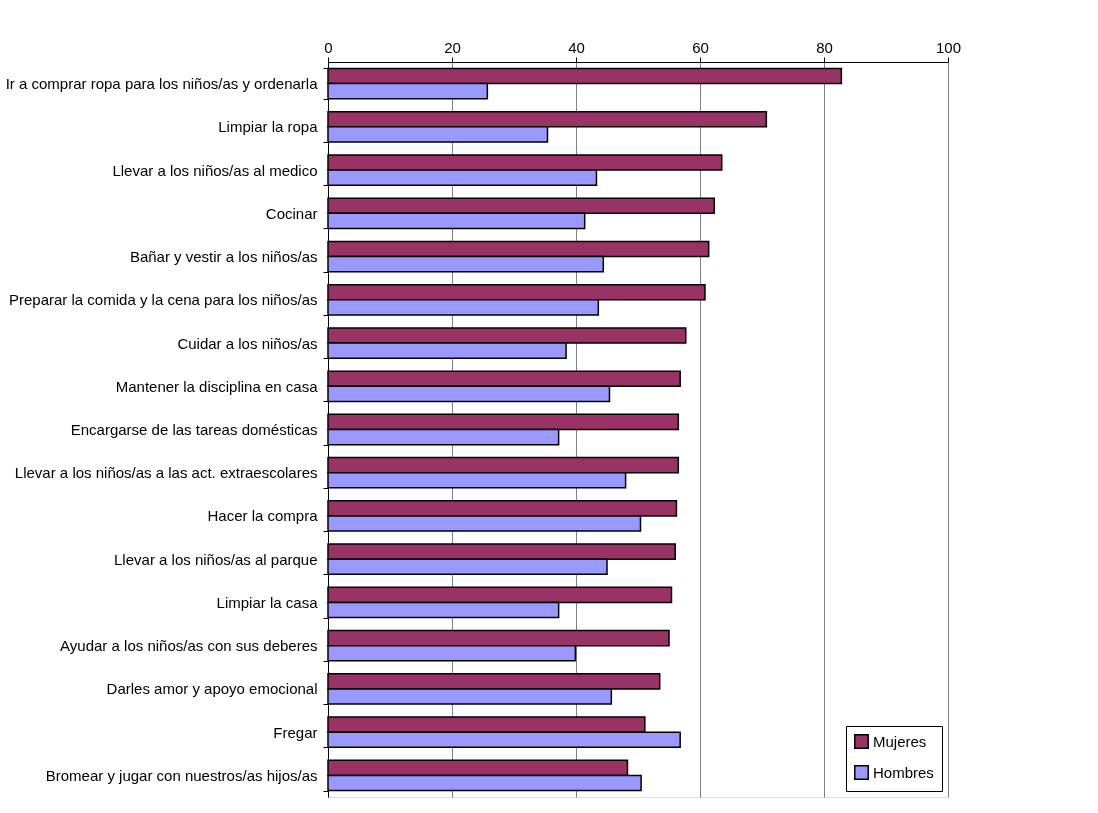 The height and width of the screenshot is (813, 1098). What do you see at coordinates (166, 473) in the screenshot?
I see `y-tick-label: Llevar a los niños/as a las act. extraescolares` at bounding box center [166, 473].